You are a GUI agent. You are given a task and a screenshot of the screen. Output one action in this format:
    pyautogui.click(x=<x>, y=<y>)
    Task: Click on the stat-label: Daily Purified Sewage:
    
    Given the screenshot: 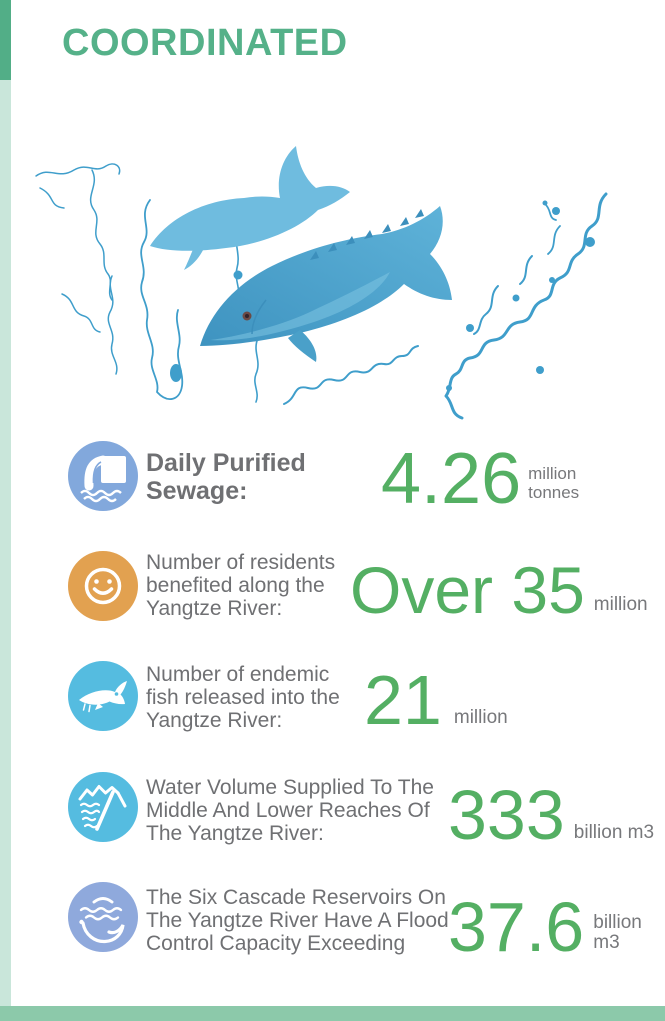 What is the action you would take?
    pyautogui.click(x=226, y=477)
    